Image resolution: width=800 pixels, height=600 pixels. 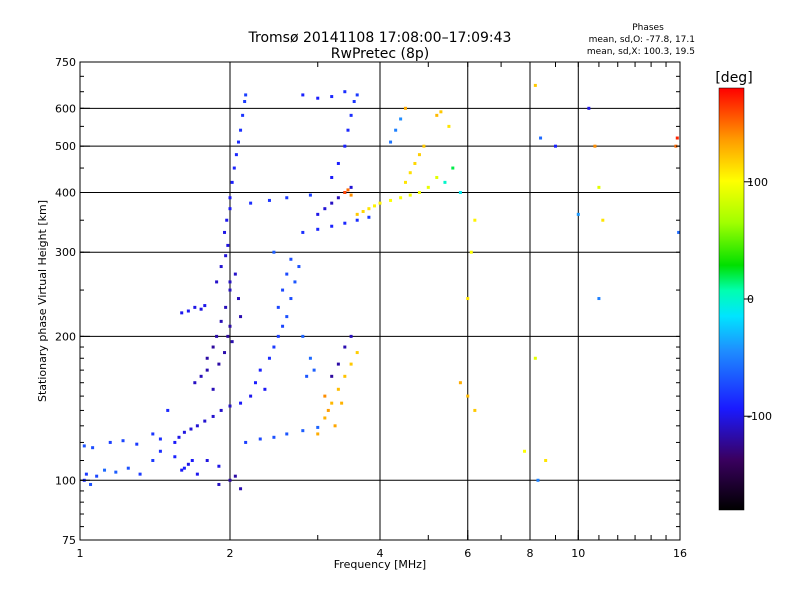 I want to click on y-axis-label: Stationary phase Virtual Height [km], so click(x=42, y=301).